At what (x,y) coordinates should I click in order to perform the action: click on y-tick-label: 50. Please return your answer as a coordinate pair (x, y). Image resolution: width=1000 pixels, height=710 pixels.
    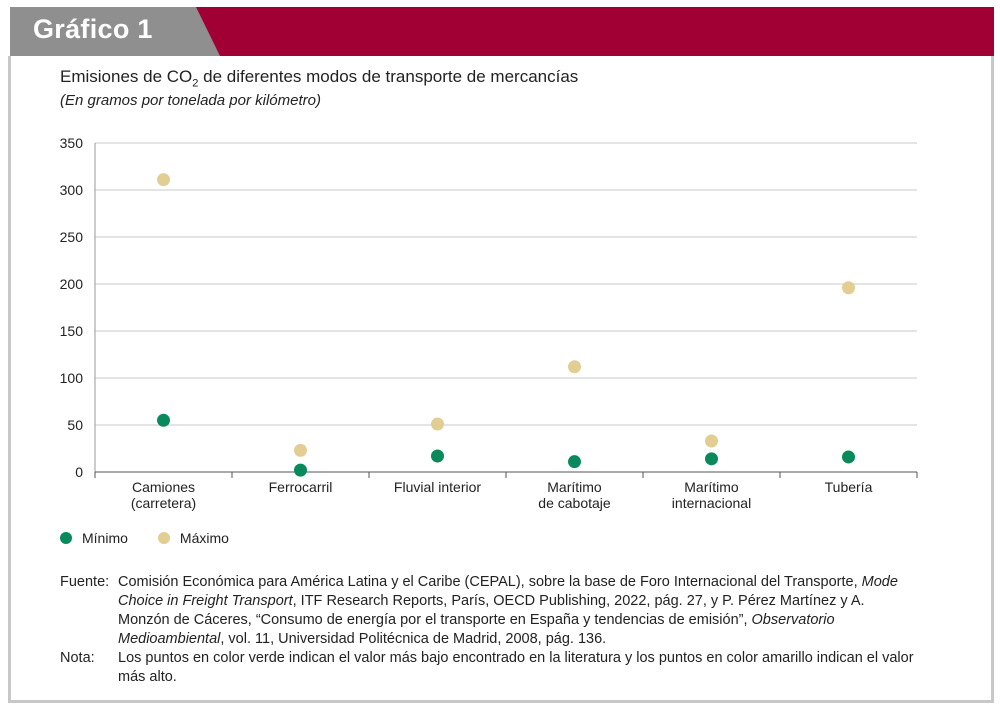
    Looking at the image, I should click on (75, 425).